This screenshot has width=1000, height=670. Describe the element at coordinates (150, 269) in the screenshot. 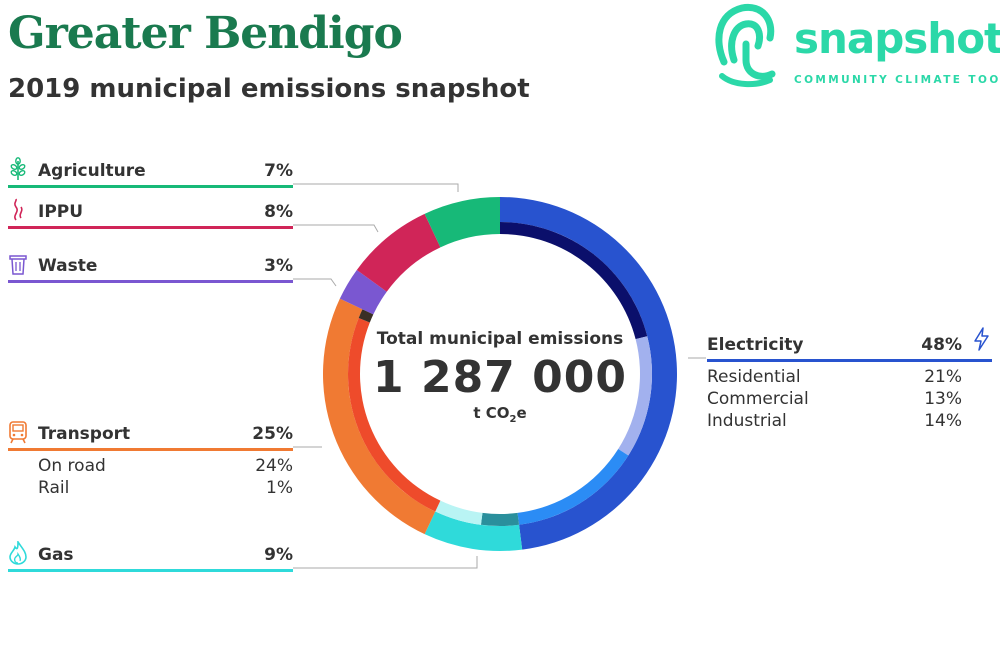

I see `legend-waste: Waste 3%` at that location.